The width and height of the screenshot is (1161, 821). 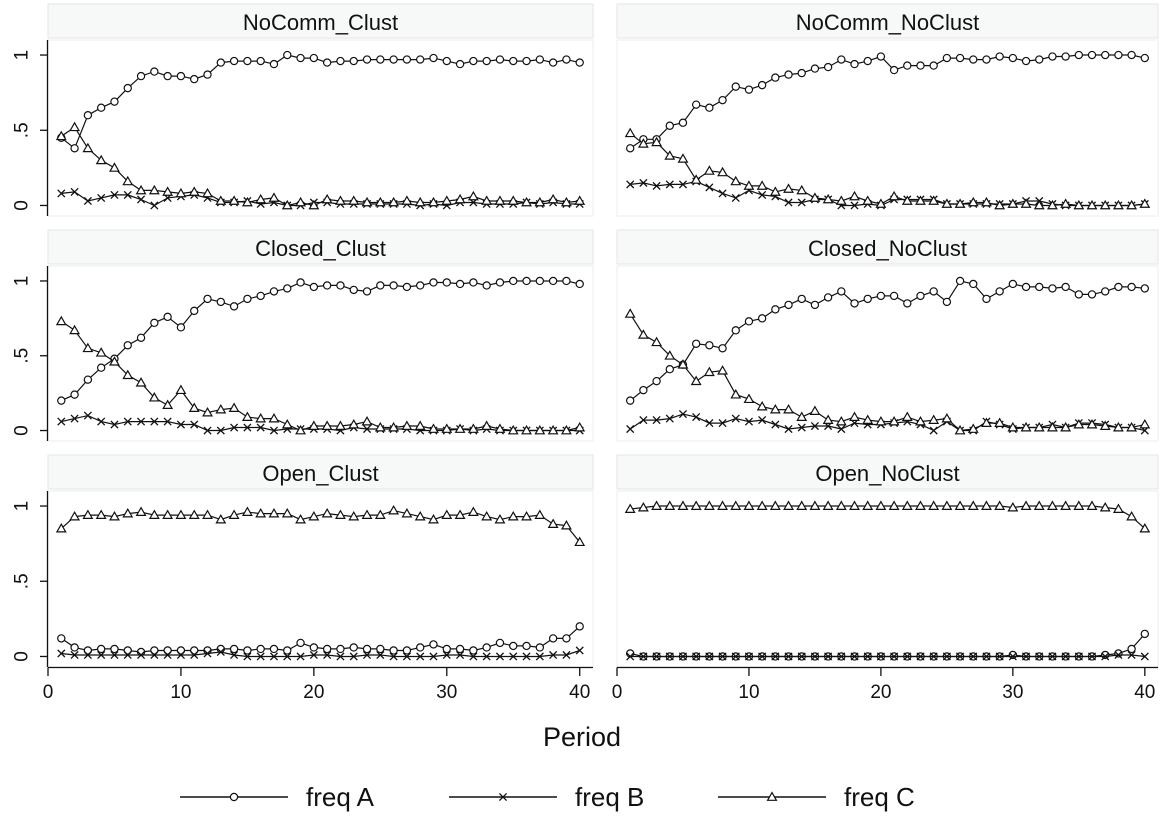 I want to click on x-tick-label: 10, so click(x=748, y=692).